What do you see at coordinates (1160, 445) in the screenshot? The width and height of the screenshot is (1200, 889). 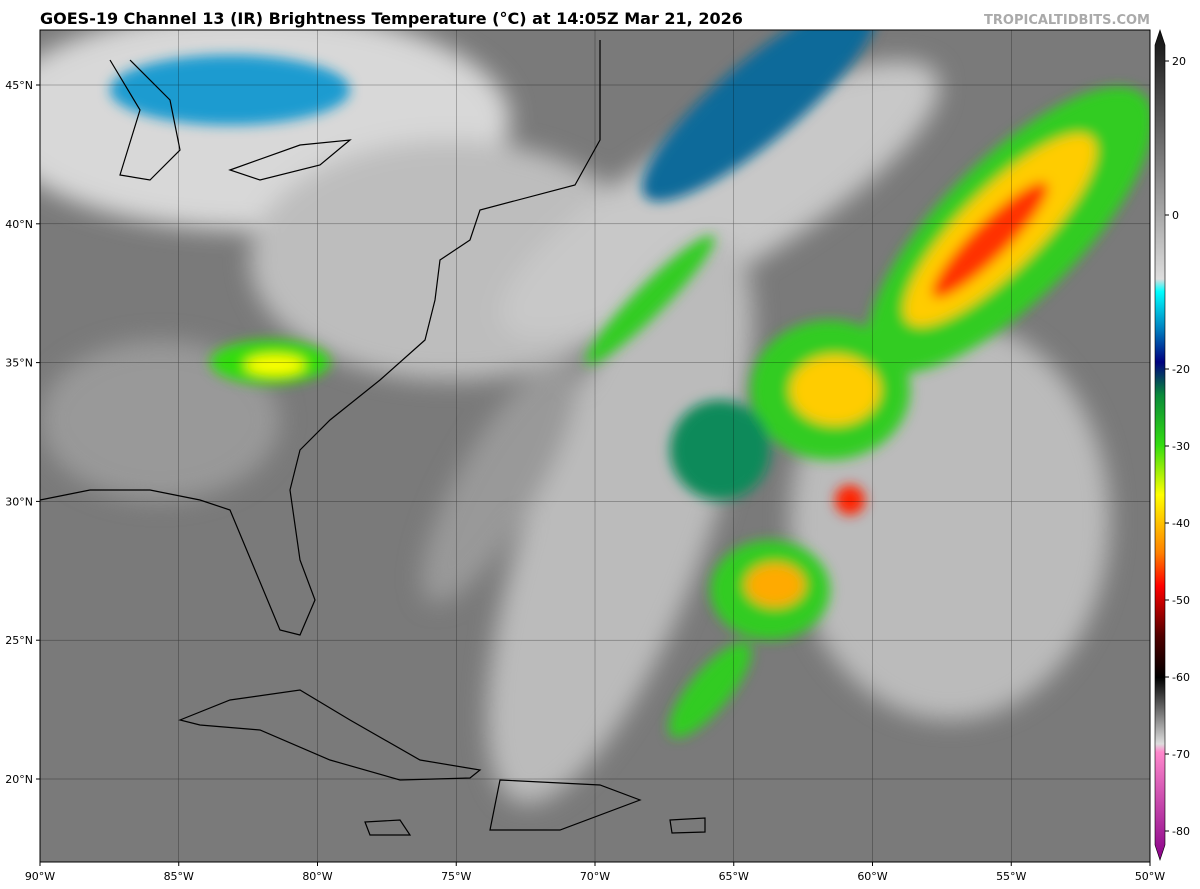 I see `colorbar` at bounding box center [1160, 445].